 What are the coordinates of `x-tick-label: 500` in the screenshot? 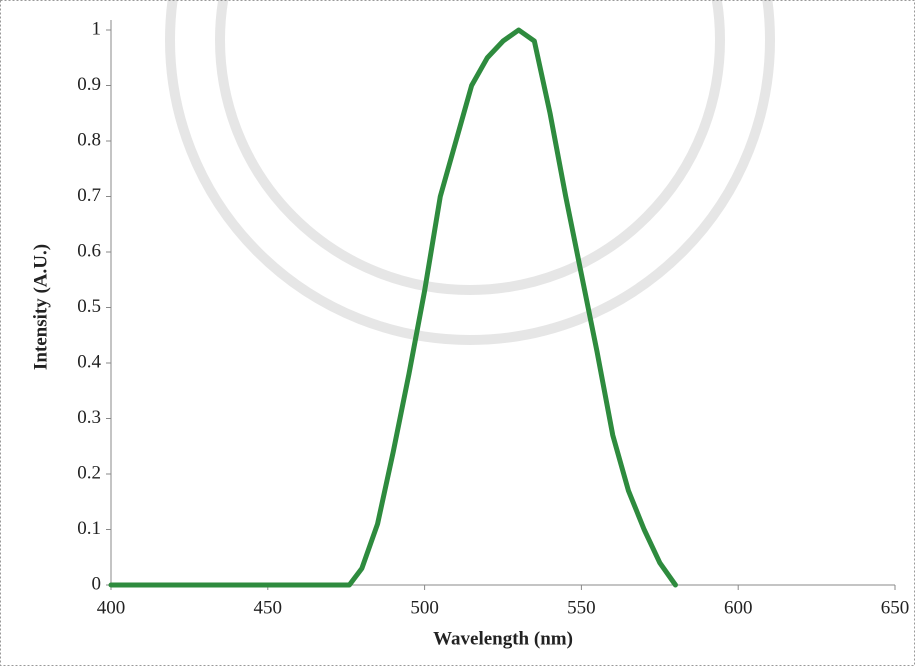 It's located at (424, 607).